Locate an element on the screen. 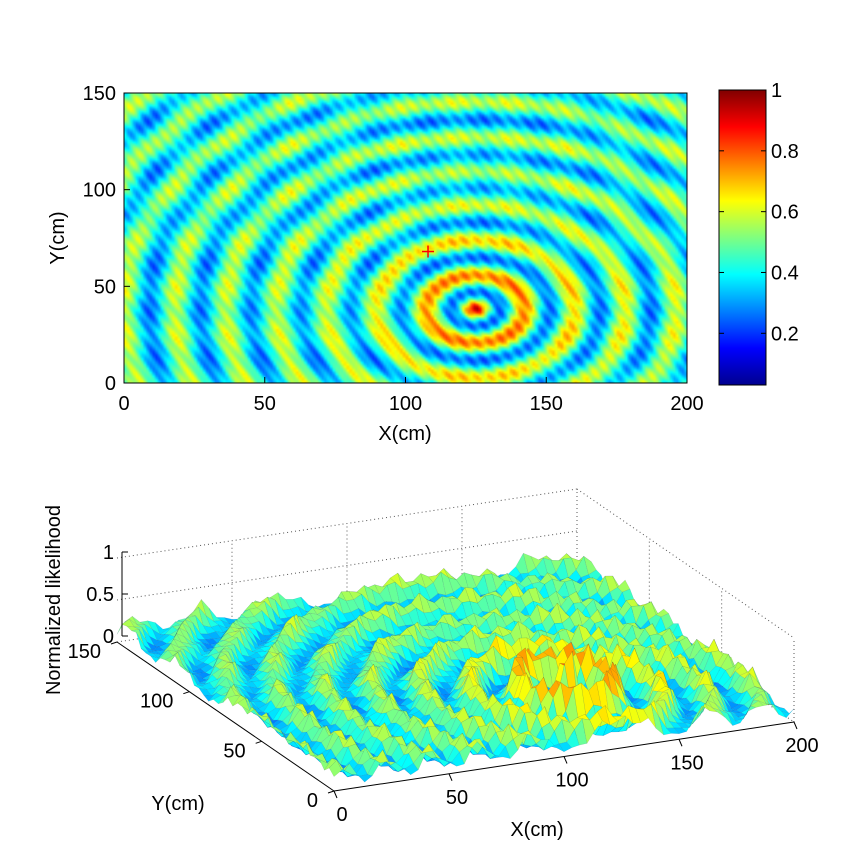 This screenshot has height=856, width=868. heatmap-ytick-label: 100 is located at coordinates (99, 191).